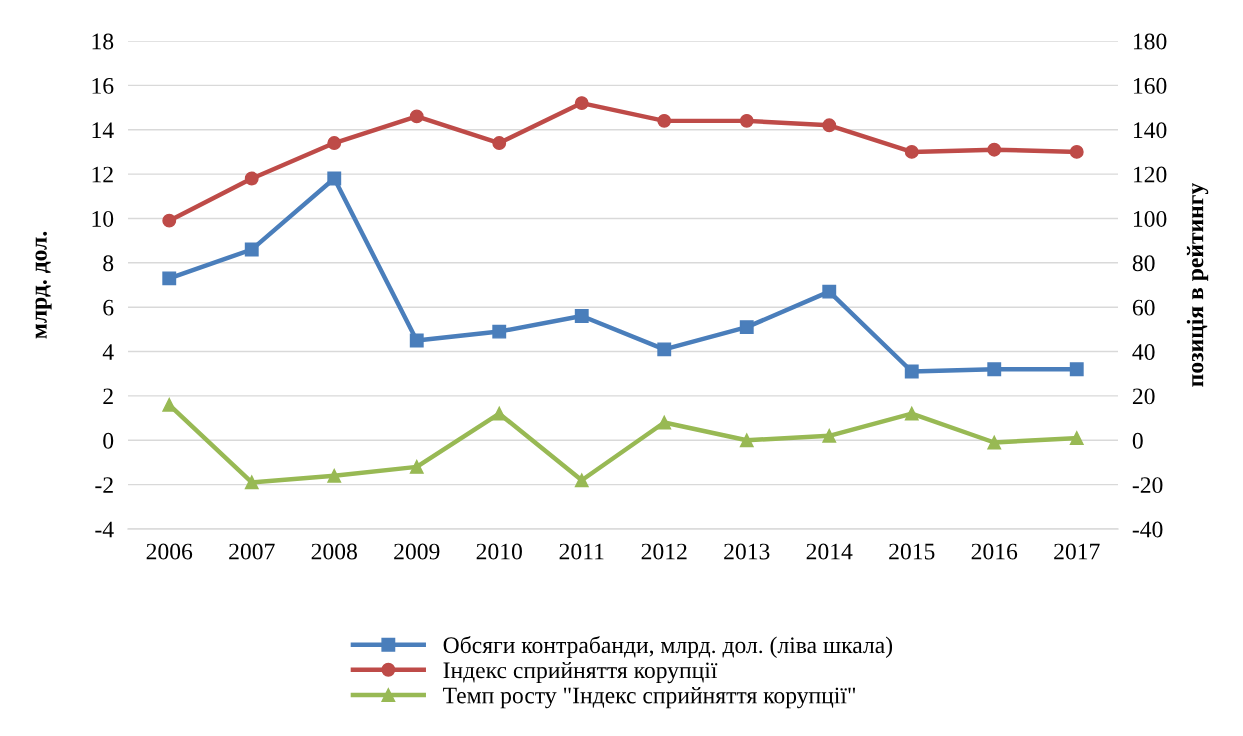 The height and width of the screenshot is (736, 1243). What do you see at coordinates (108, 307) in the screenshot?
I see `y-tick-label: 6` at bounding box center [108, 307].